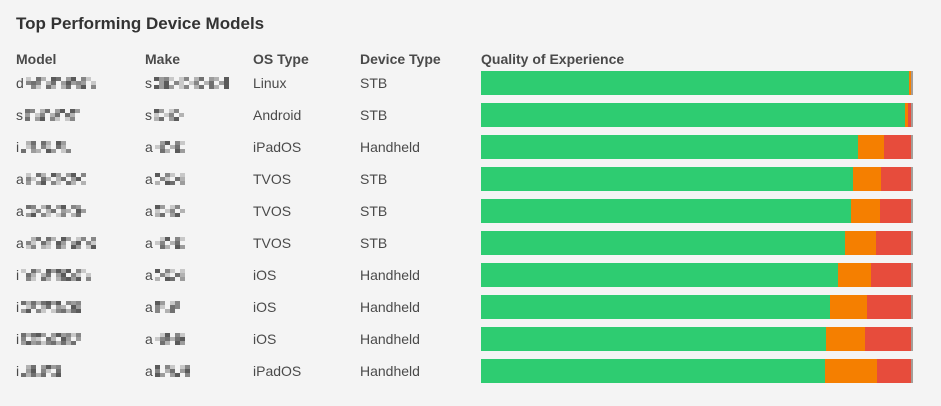  What do you see at coordinates (465, 307) in the screenshot?
I see `table-row: i a iOS Handheld` at bounding box center [465, 307].